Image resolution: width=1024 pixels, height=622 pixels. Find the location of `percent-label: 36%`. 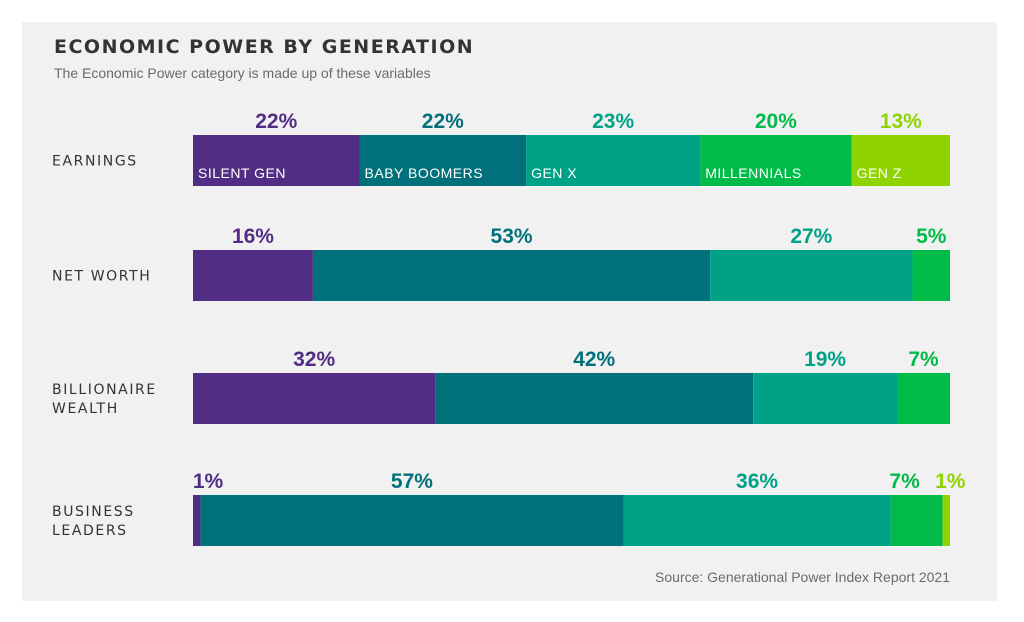

percent-label: 36% is located at coordinates (757, 481).